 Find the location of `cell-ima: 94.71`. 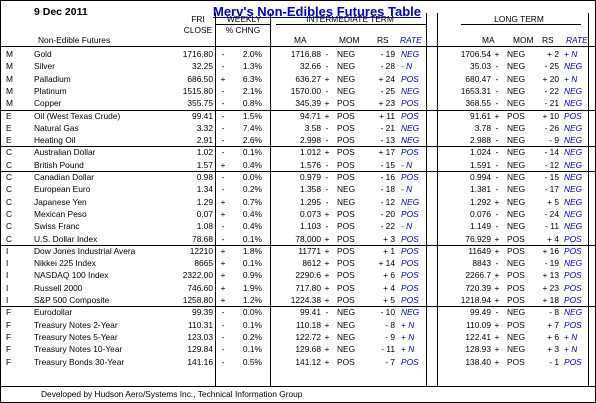

cell-ima: 94.71 is located at coordinates (310, 115).